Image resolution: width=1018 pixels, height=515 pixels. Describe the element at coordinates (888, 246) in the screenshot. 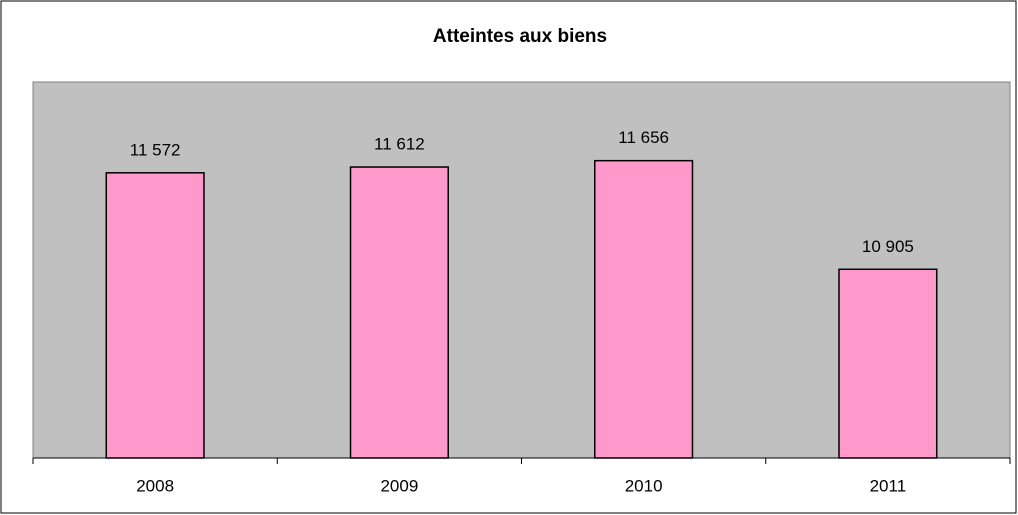

I see `data-label: 10 905` at that location.